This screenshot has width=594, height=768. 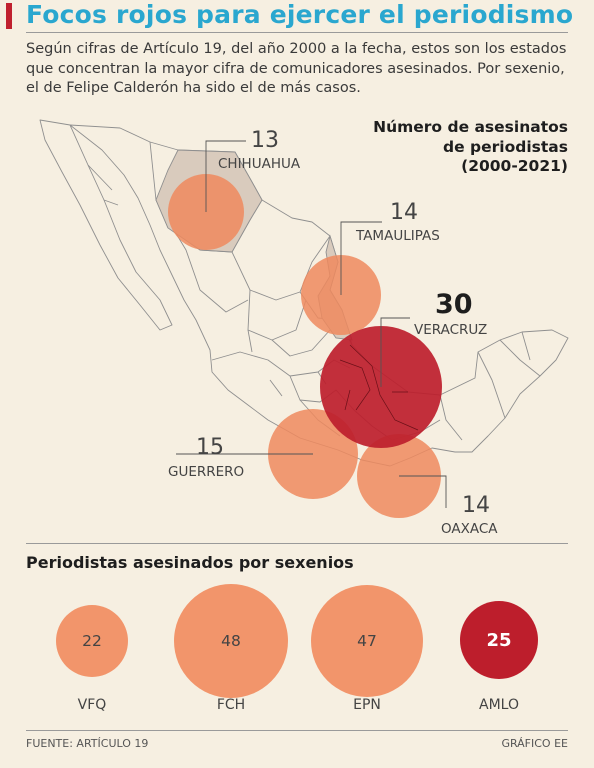 What do you see at coordinates (259, 164) in the screenshot?
I see `chihuahua-label: CHIHUAHUA` at bounding box center [259, 164].